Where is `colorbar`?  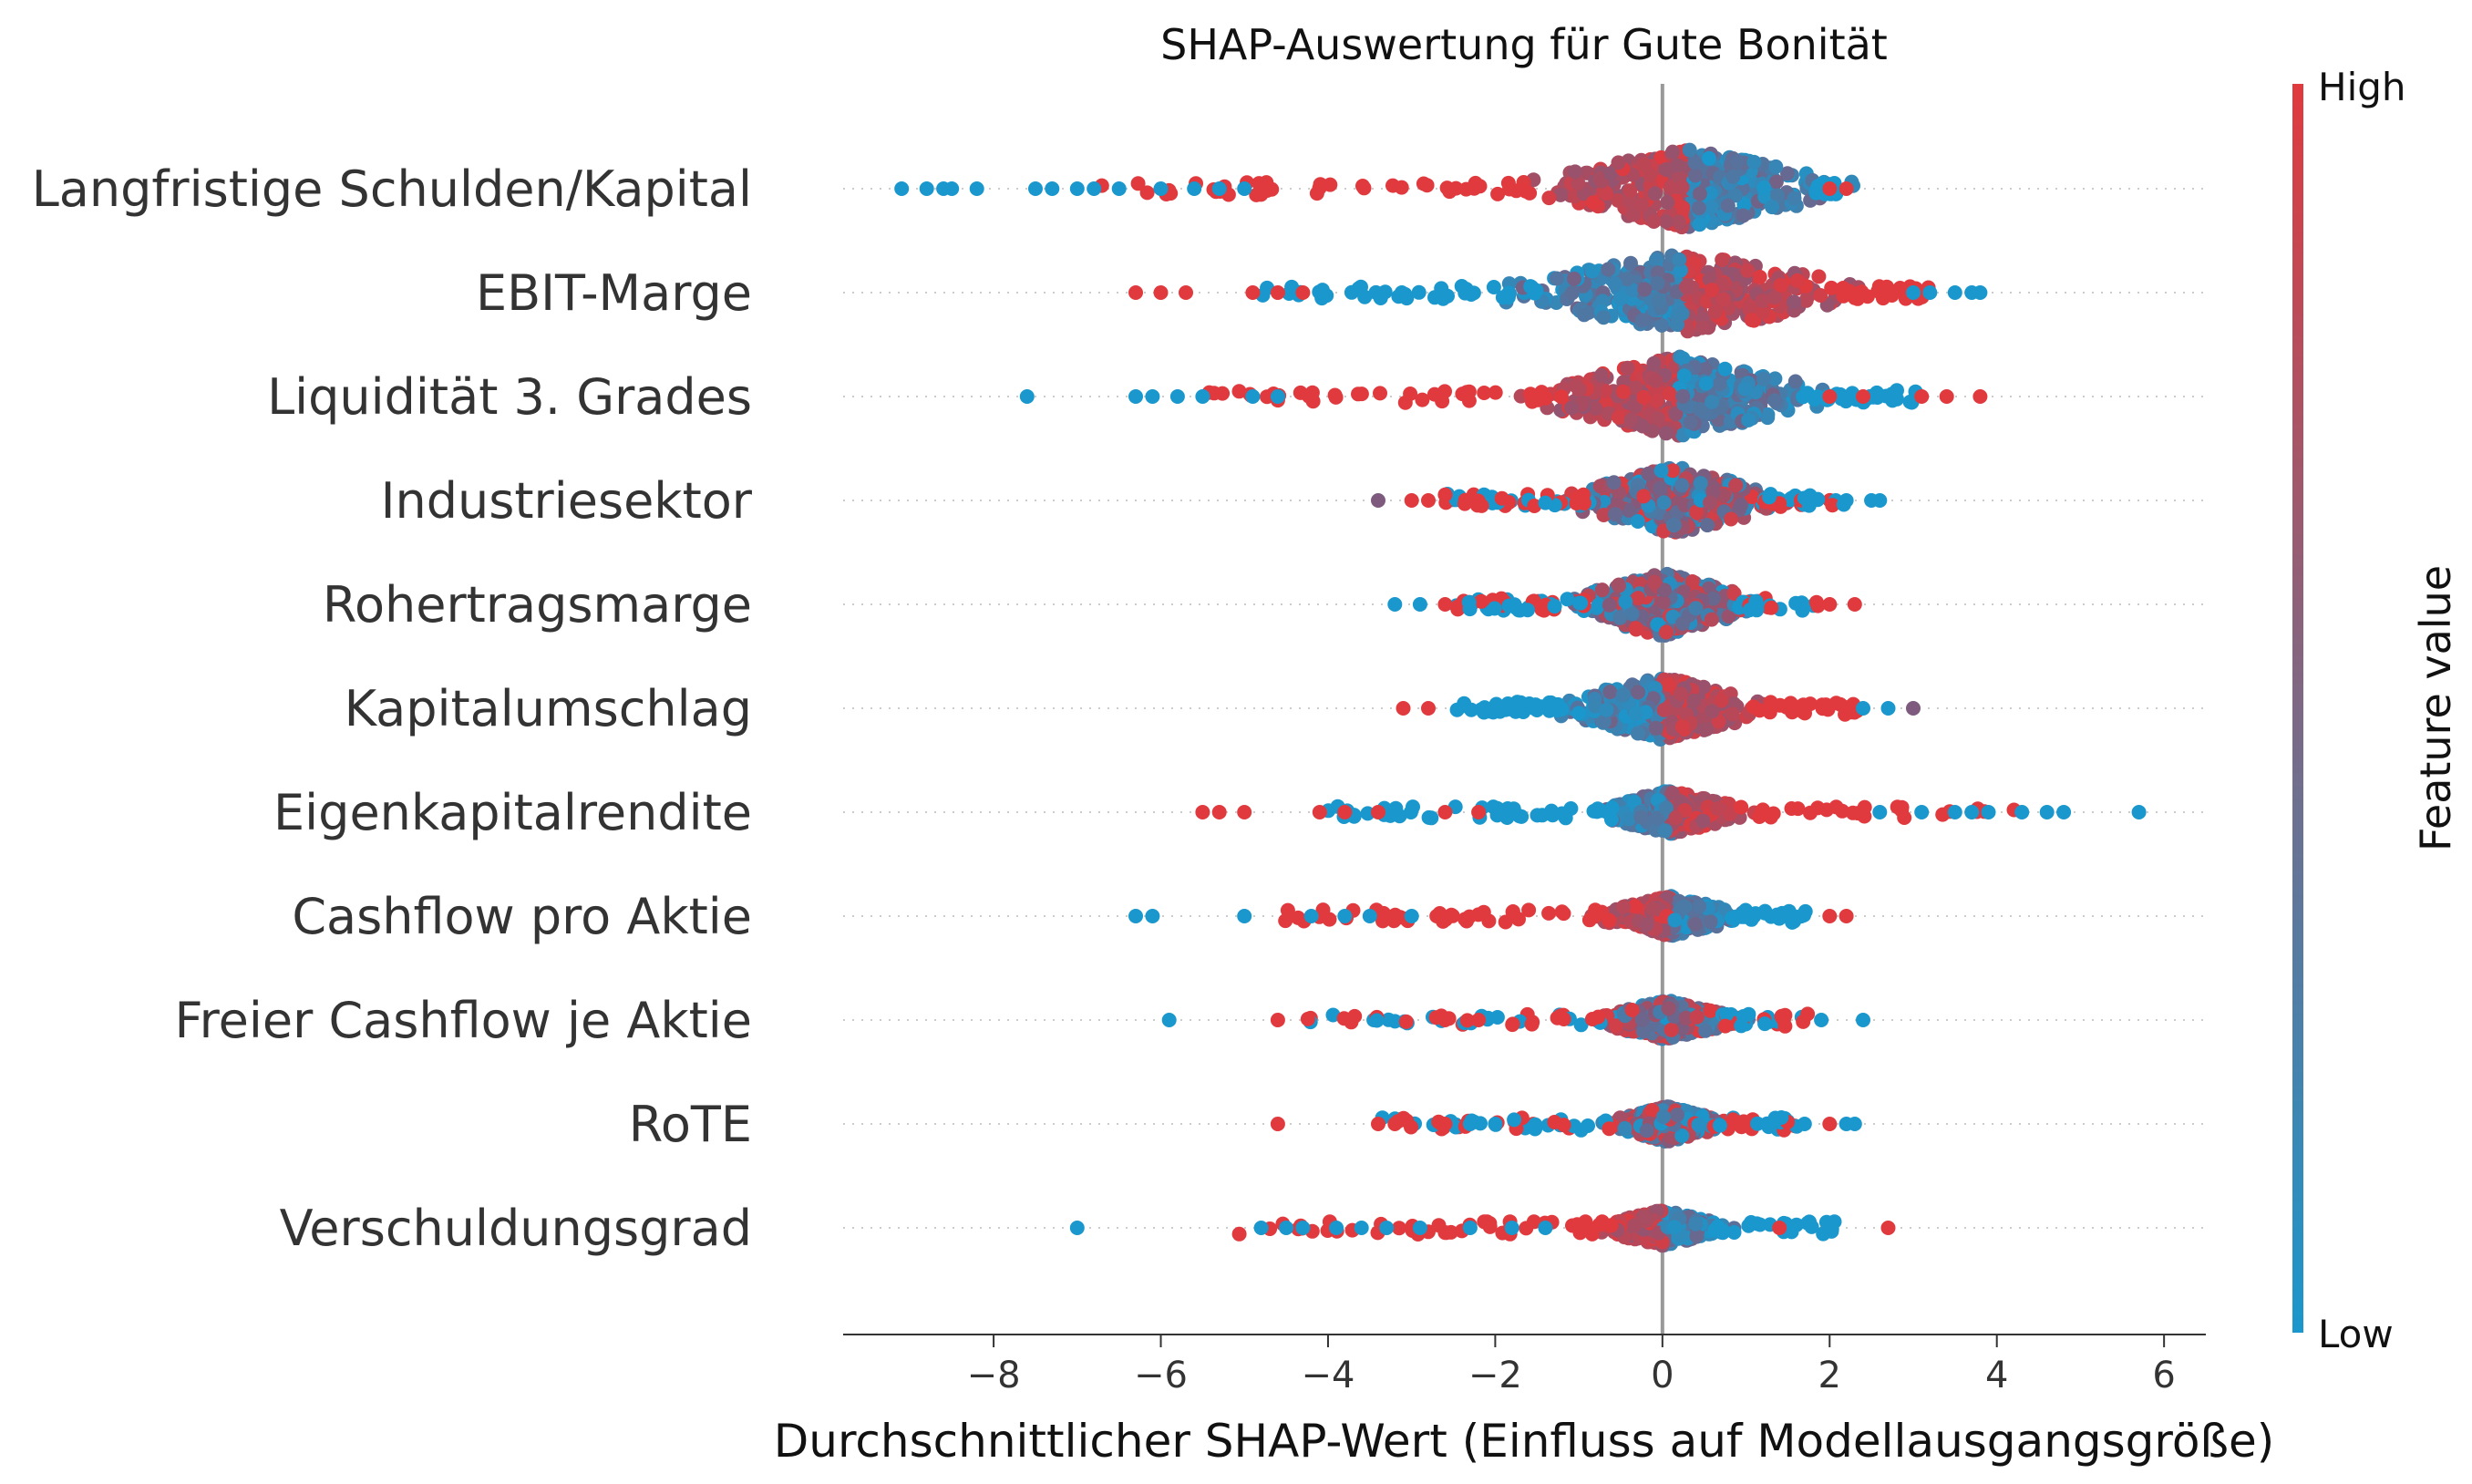
colorbar is located at coordinates (2297, 708).